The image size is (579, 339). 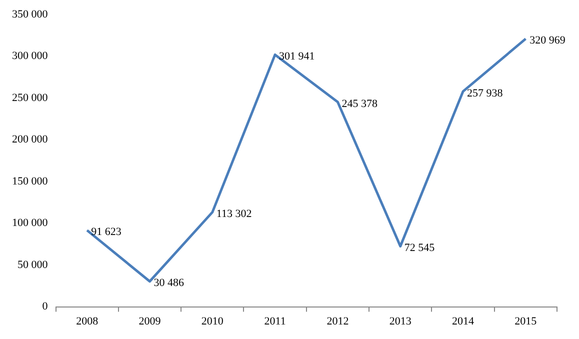 I want to click on data-label: 72 545, so click(x=420, y=248).